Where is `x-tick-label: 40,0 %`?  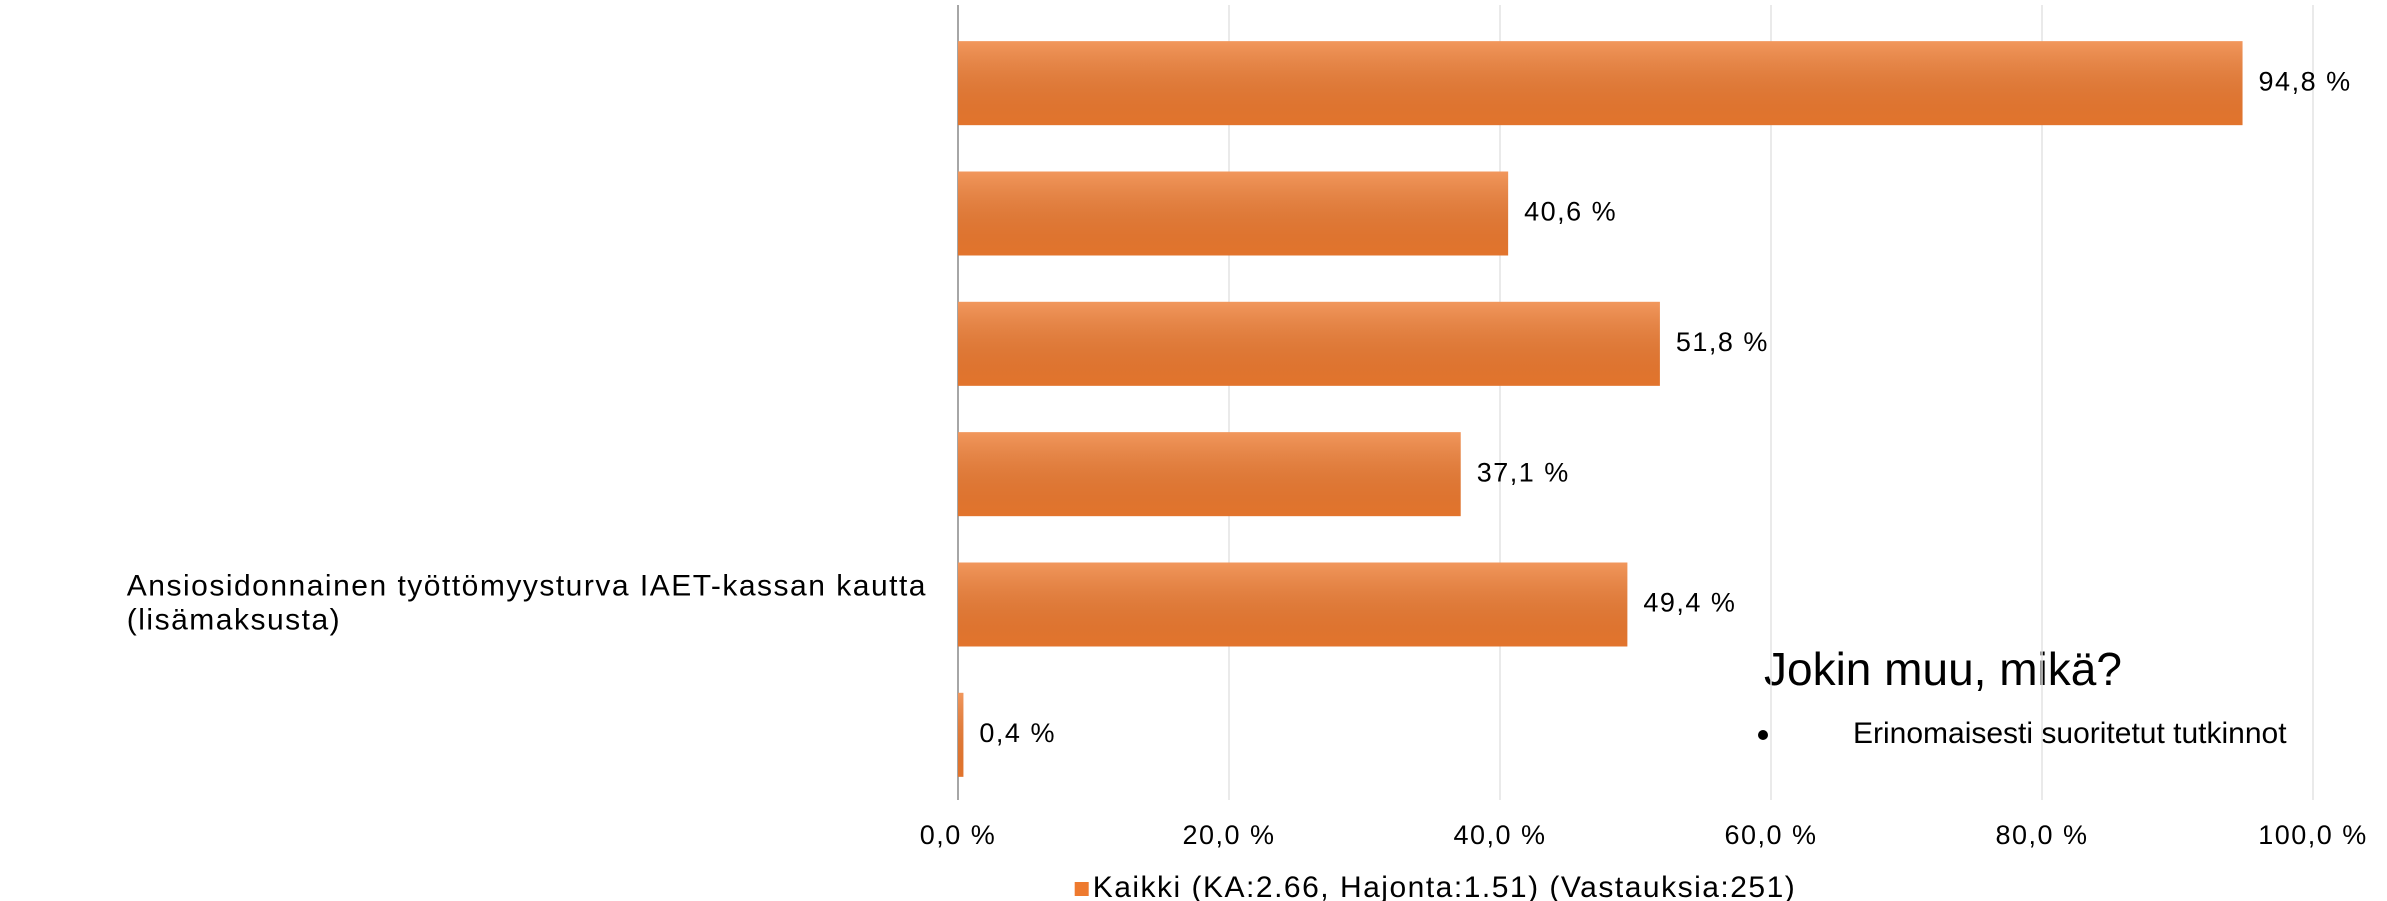 x-tick-label: 40,0 % is located at coordinates (1499, 835).